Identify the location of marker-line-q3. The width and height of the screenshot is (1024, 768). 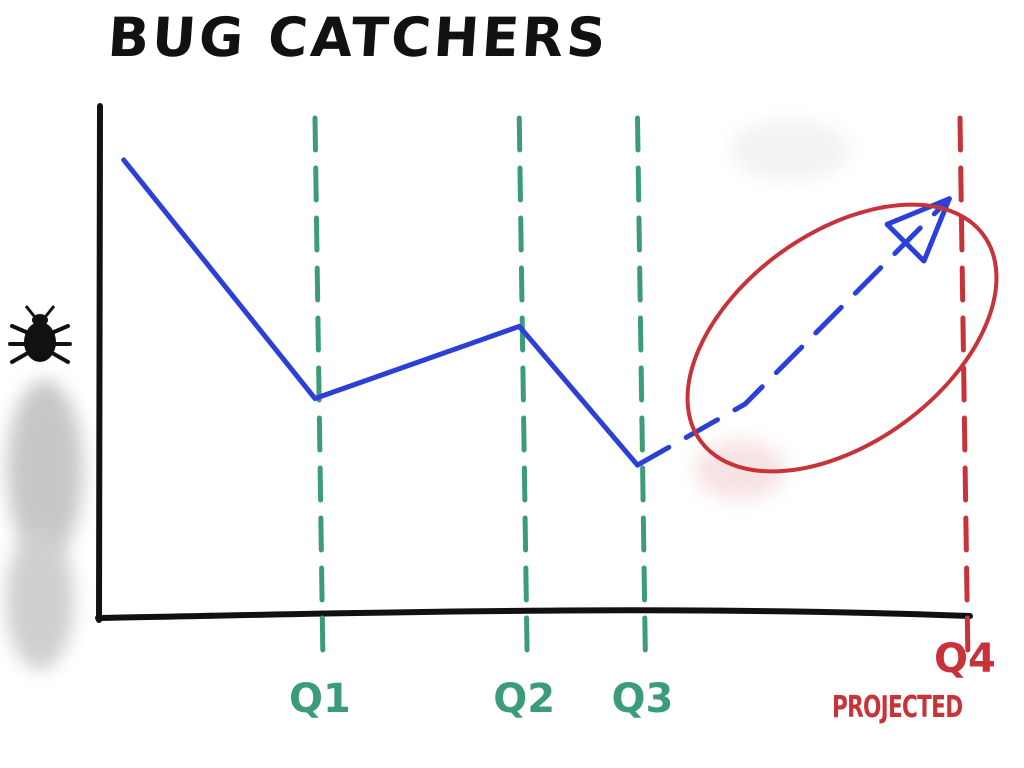
(641, 391).